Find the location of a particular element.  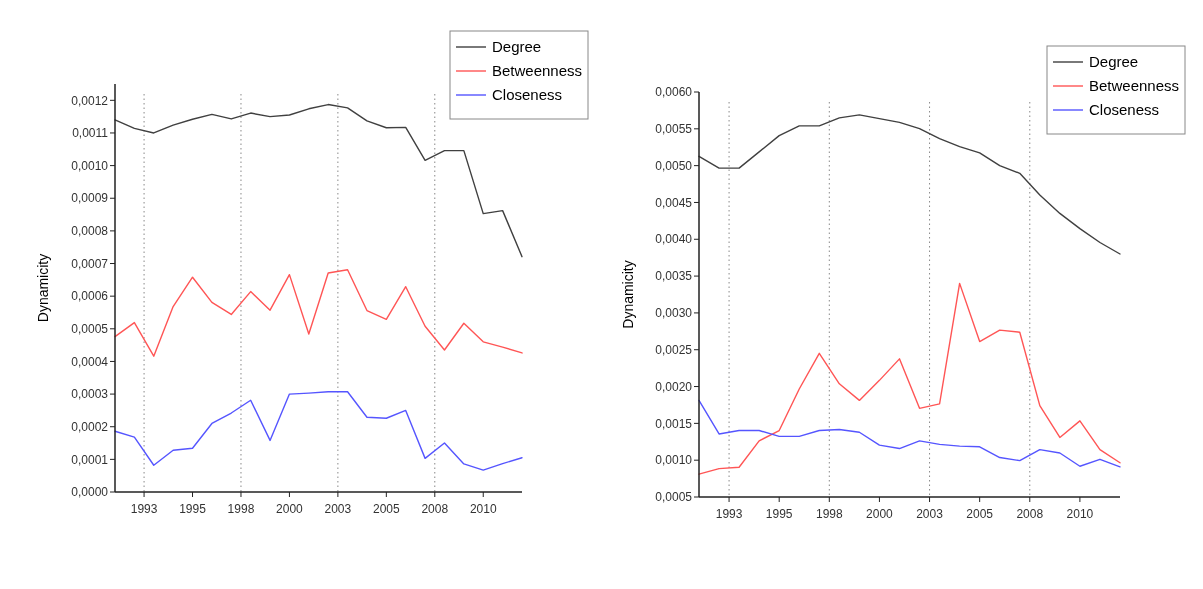

y-tick-label: 0,0050 is located at coordinates (674, 165).